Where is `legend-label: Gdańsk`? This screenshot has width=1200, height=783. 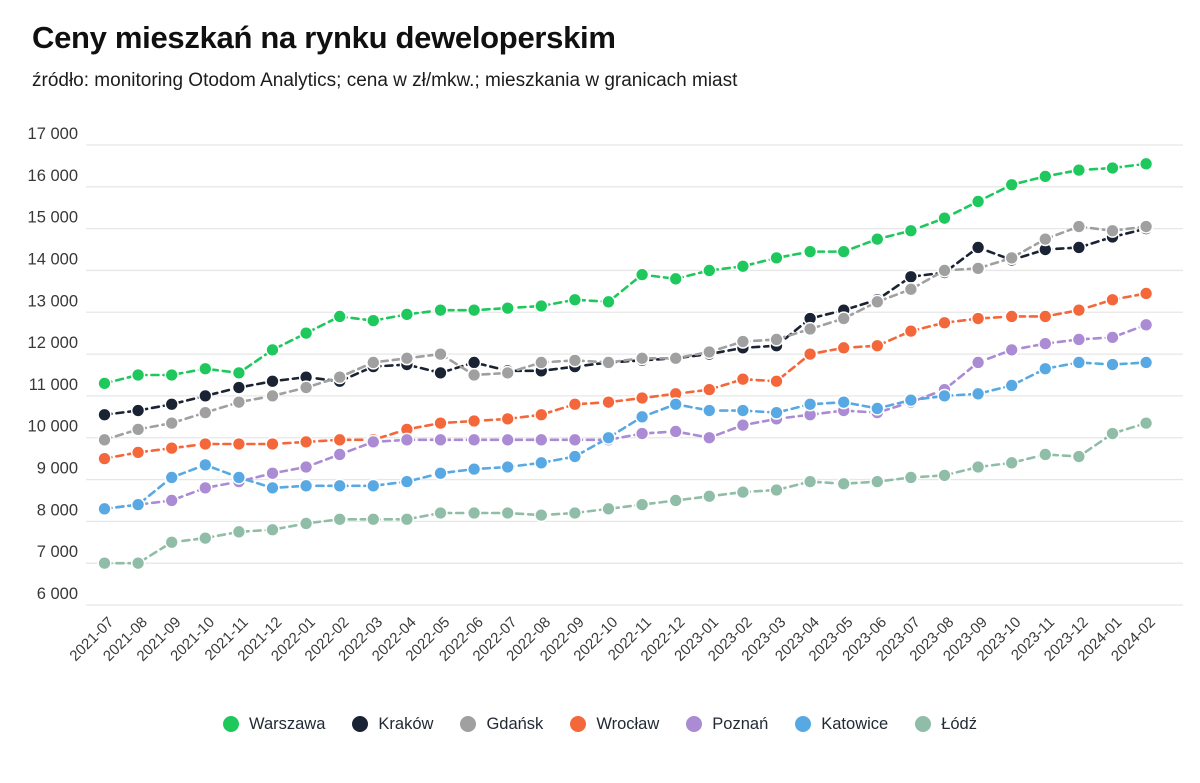
legend-label: Gdańsk is located at coordinates (515, 723).